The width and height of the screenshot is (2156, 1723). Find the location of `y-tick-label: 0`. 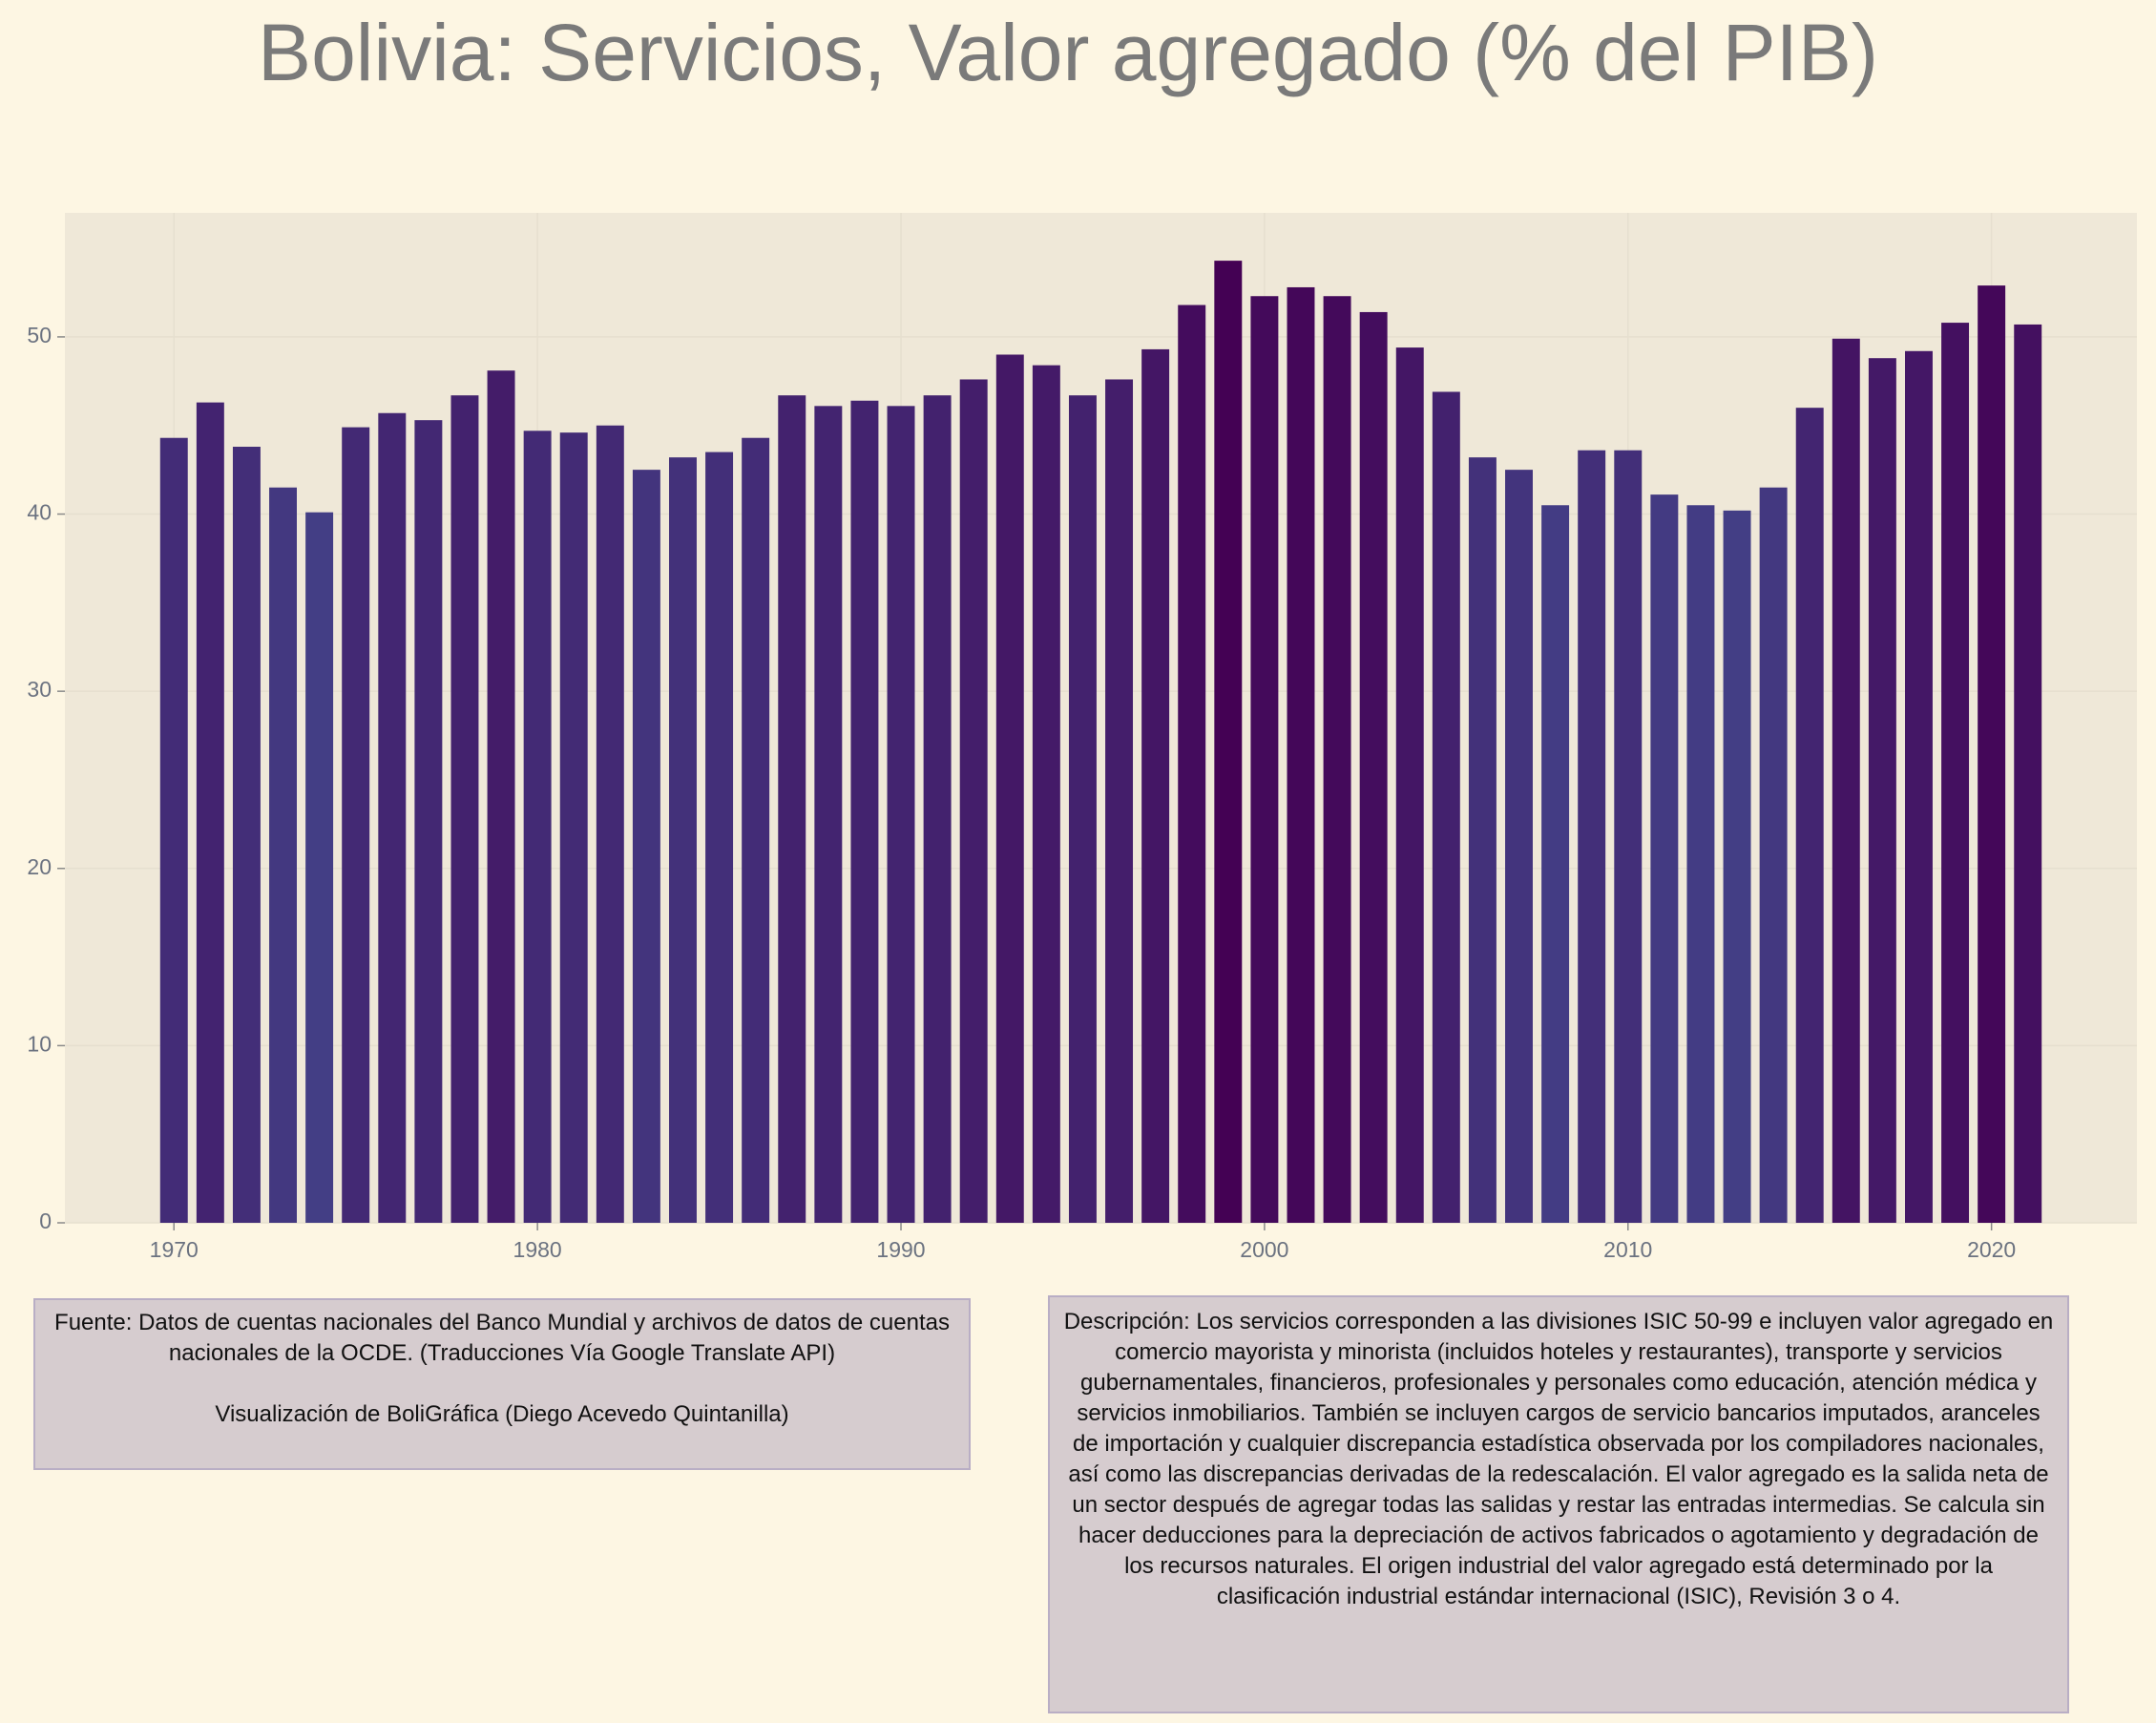

y-tick-label: 0 is located at coordinates (45, 1220).